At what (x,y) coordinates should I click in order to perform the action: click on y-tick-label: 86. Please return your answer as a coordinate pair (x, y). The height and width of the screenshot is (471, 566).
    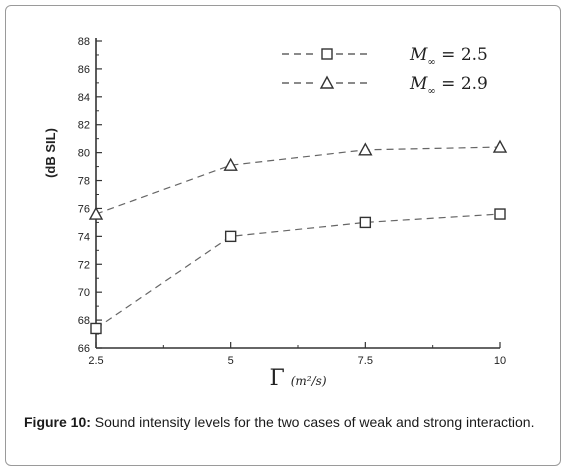
    Looking at the image, I should click on (84, 70).